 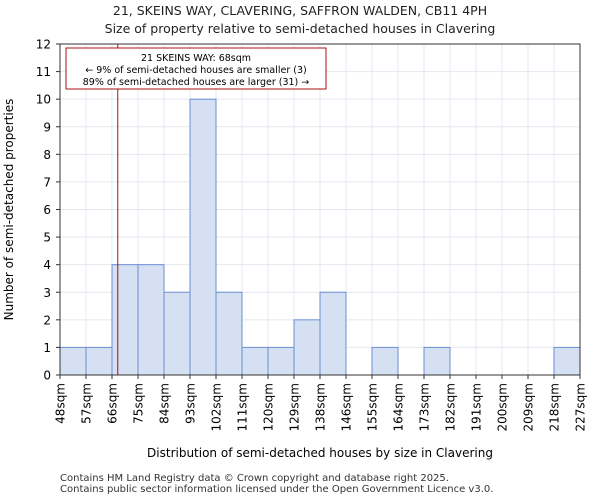 I want to click on y-tick-label: 5, so click(x=47, y=238).